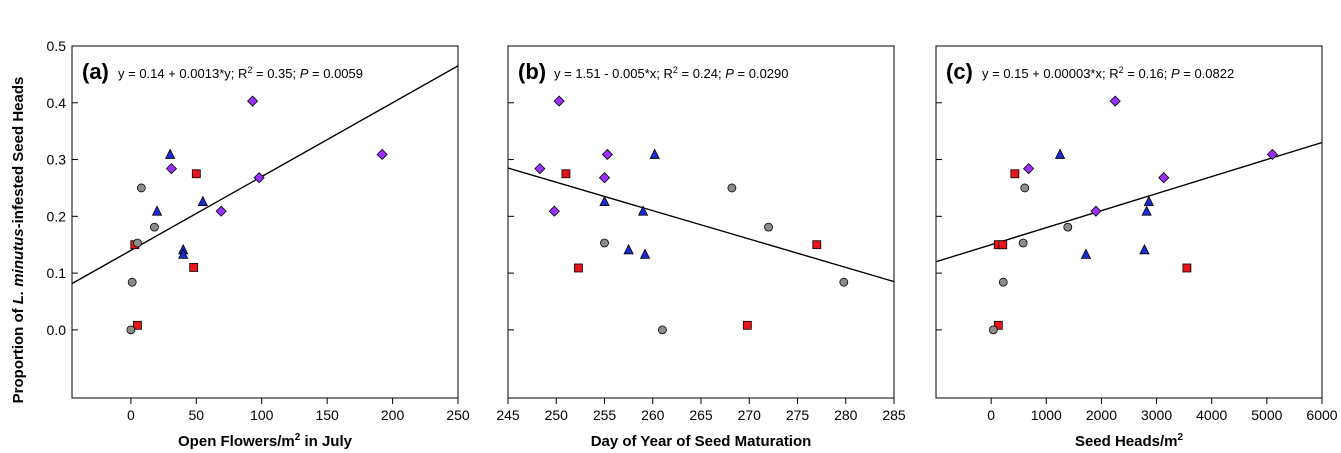  I want to click on y-tick-label: 0.3, so click(57, 160).